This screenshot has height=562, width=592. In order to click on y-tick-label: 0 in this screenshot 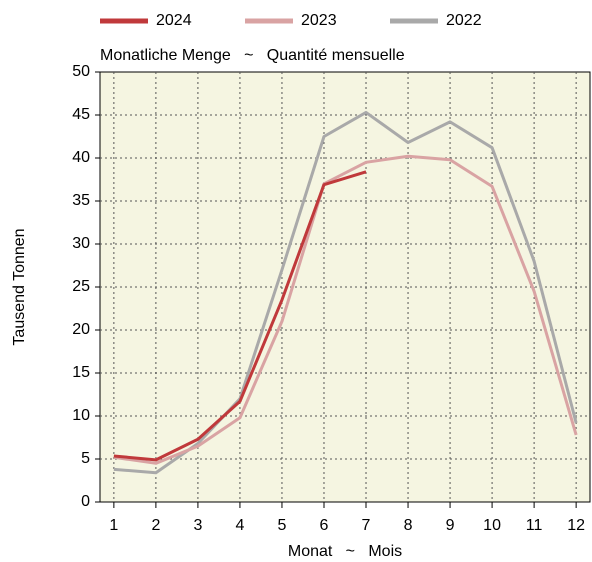, I will do `click(85, 501)`.